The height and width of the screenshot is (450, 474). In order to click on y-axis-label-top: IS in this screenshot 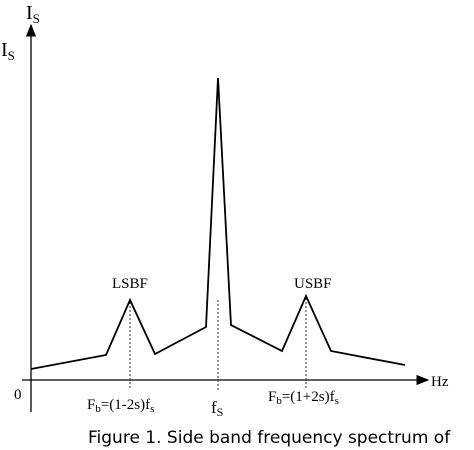, I will do `click(33, 14)`.